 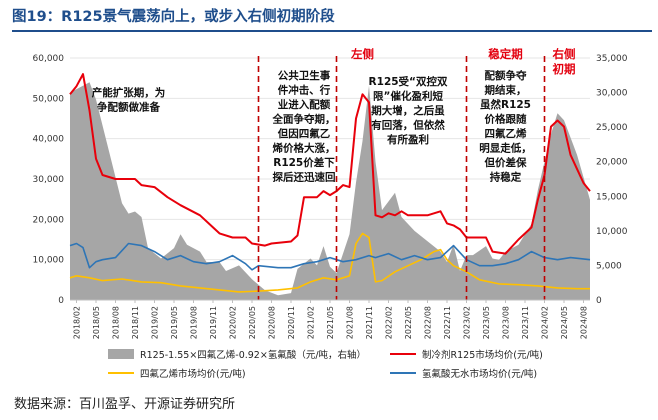 What do you see at coordinates (408, 139) in the screenshot?
I see `annotation-line: 有所盈利` at bounding box center [408, 139].